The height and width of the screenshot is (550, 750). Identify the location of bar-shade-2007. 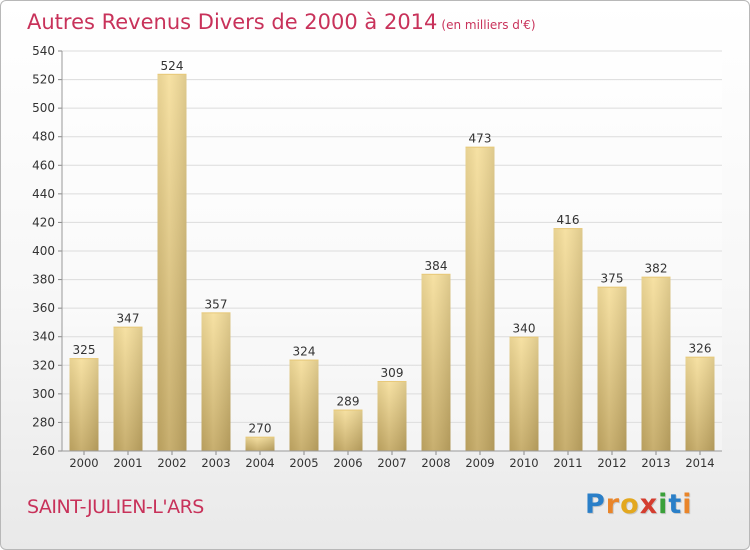
(392, 416).